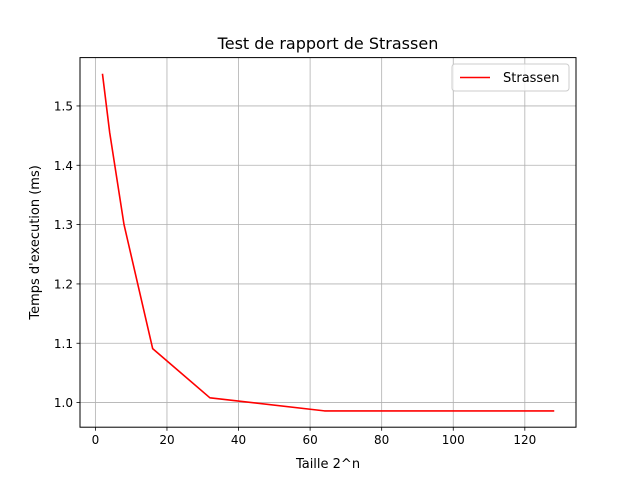 This screenshot has width=640, height=484. Describe the element at coordinates (35, 242) in the screenshot. I see `y-axis-label: Temps d'execution (ms)` at that location.